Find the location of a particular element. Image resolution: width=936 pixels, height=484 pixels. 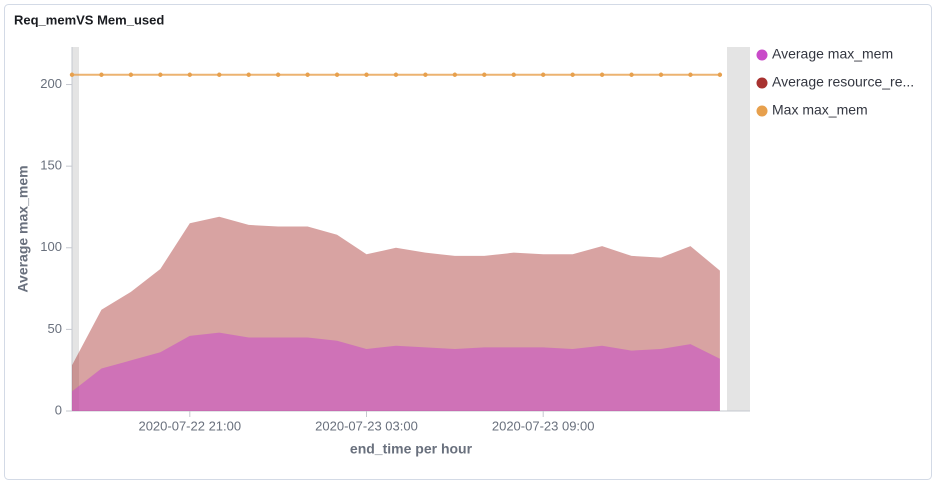

y-tick-label: 100 is located at coordinates (51, 246).